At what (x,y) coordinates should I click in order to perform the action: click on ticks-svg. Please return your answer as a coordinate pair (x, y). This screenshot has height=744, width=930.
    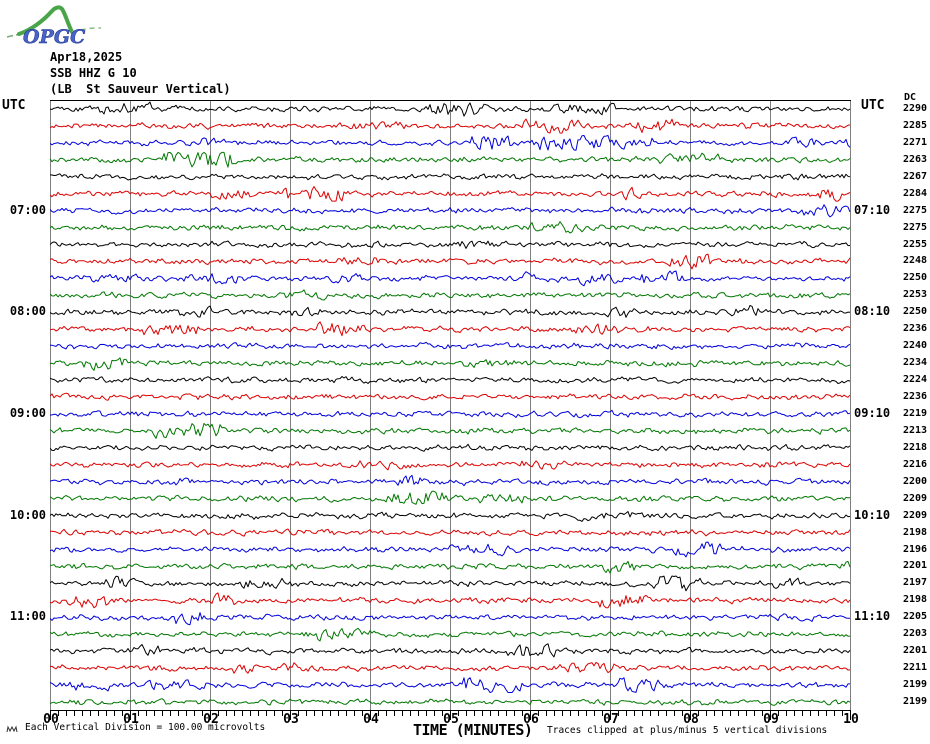
    Looking at the image, I should click on (450, 715).